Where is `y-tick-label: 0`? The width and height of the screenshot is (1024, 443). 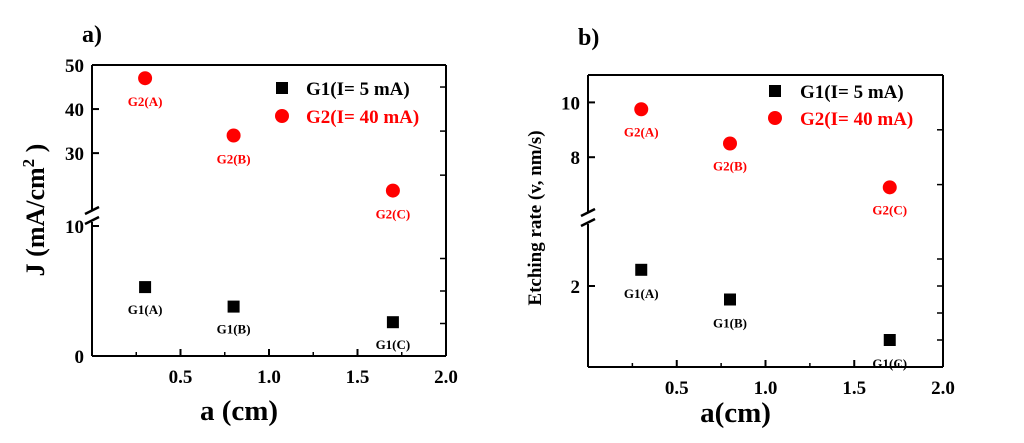 y-tick-label: 0 is located at coordinates (80, 357).